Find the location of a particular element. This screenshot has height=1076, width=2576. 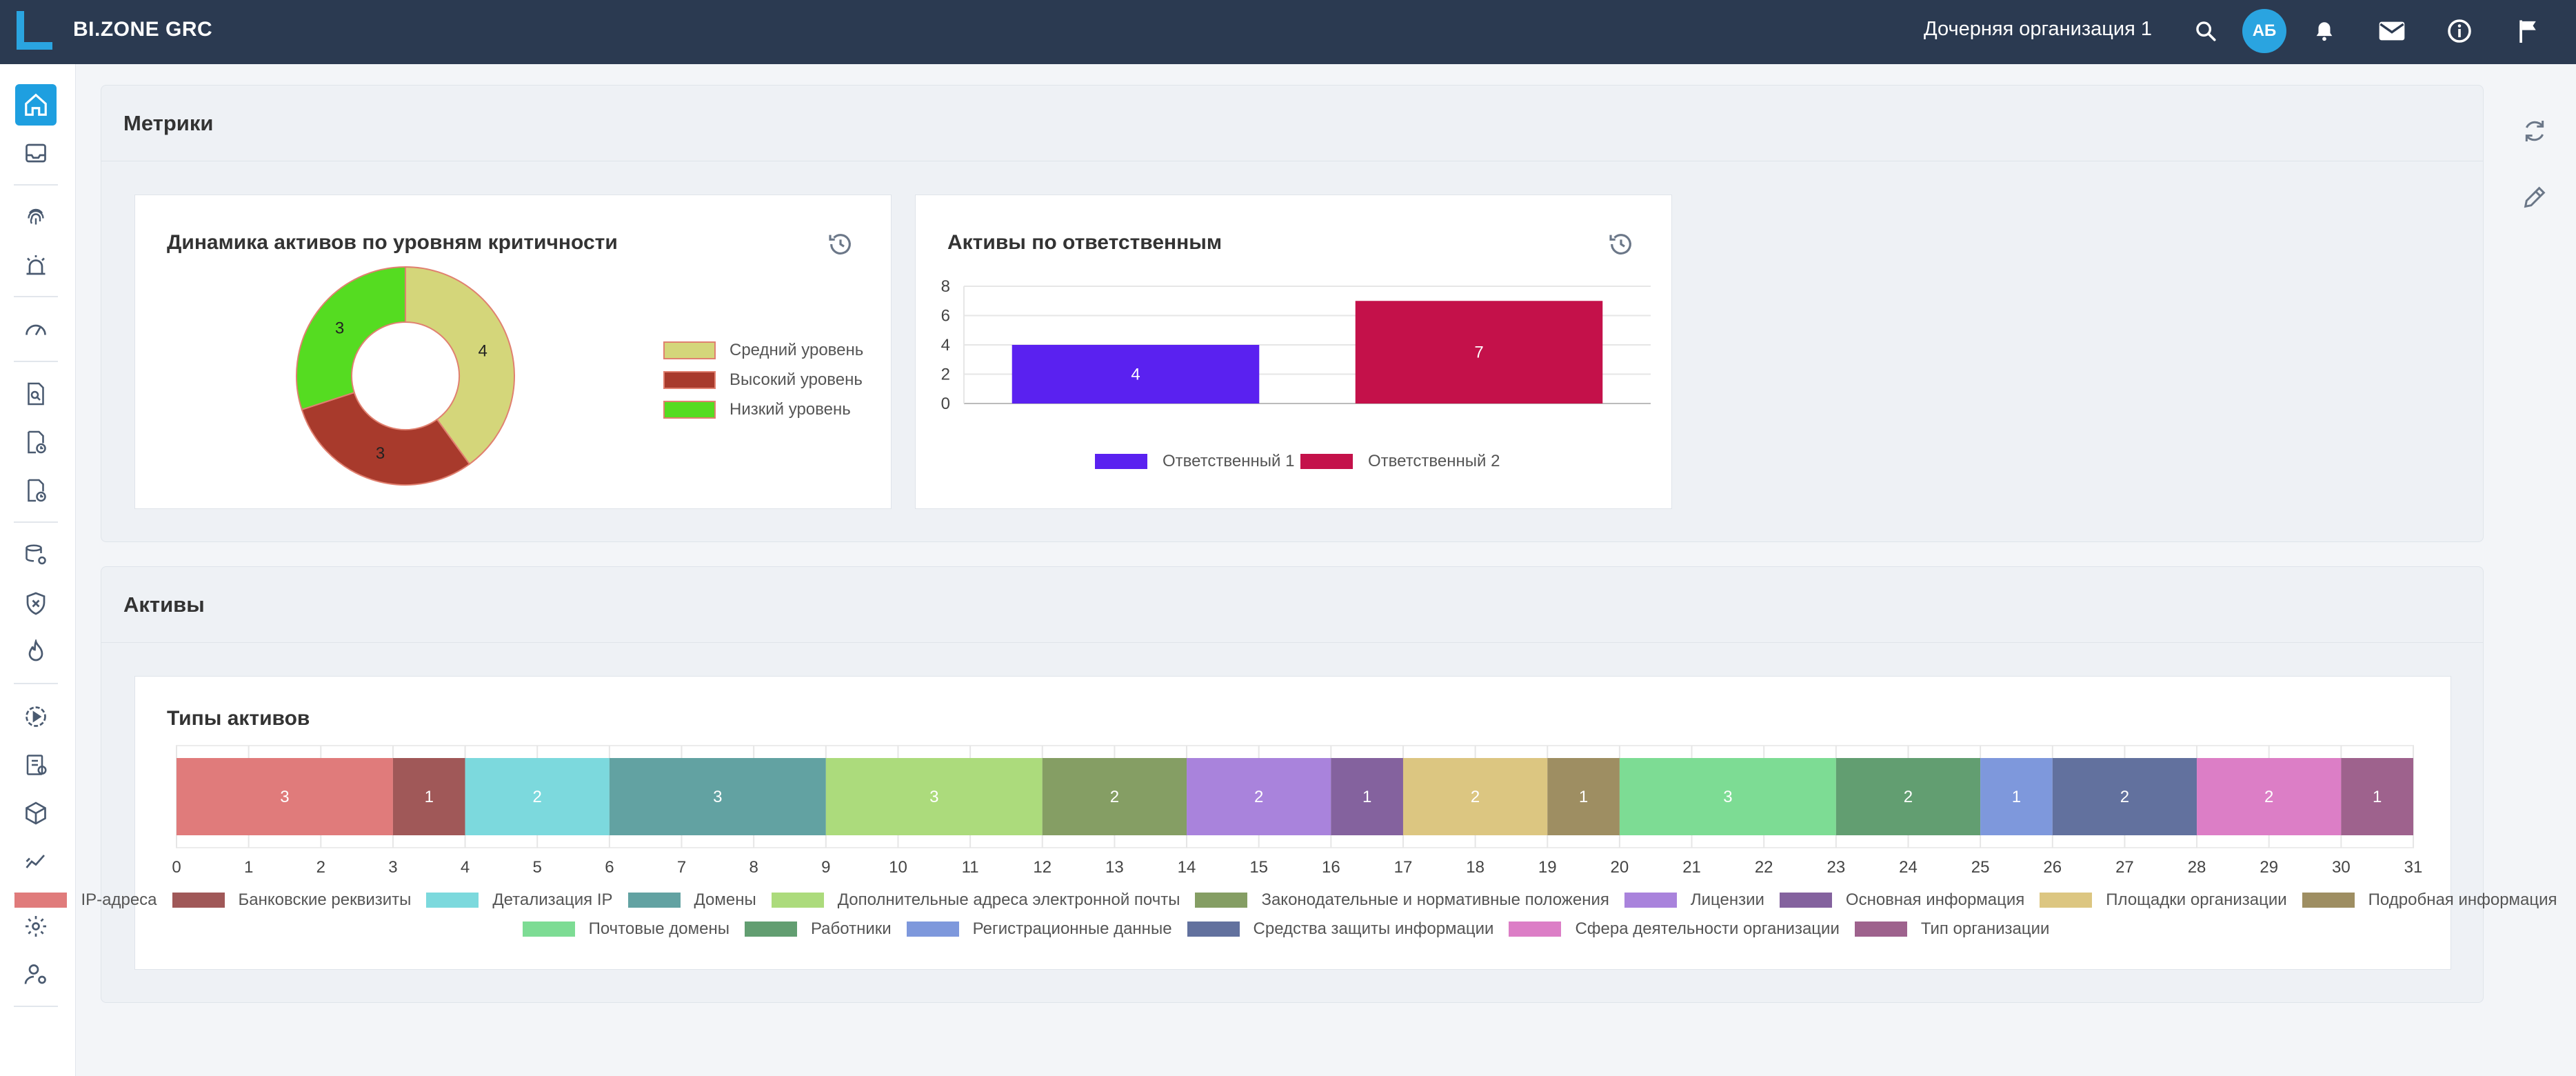

legend-item: Основная информация is located at coordinates (1901, 900).